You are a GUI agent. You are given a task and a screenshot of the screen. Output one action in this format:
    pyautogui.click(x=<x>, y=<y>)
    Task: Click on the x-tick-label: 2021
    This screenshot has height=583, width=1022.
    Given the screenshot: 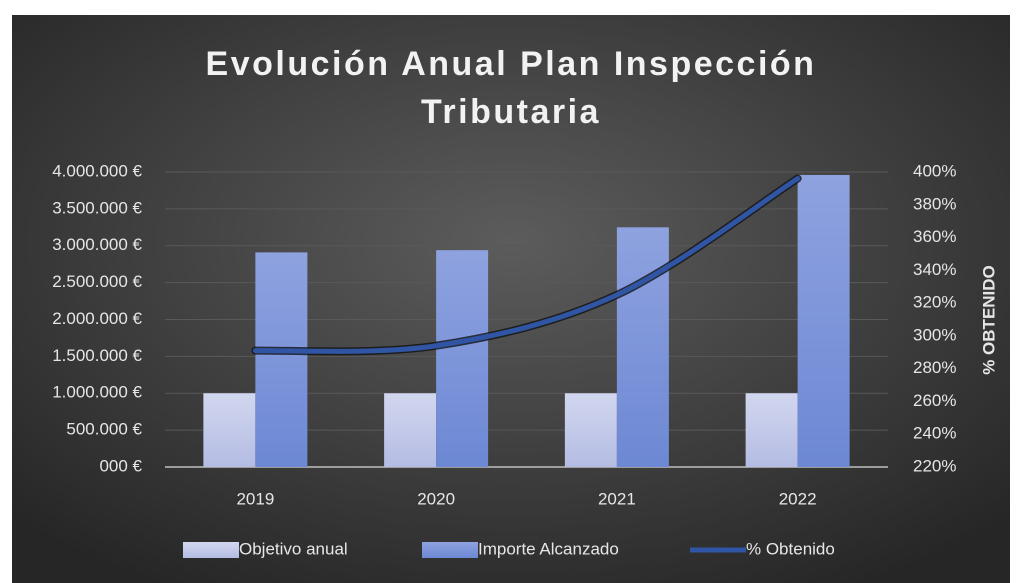 What is the action you would take?
    pyautogui.click(x=617, y=498)
    